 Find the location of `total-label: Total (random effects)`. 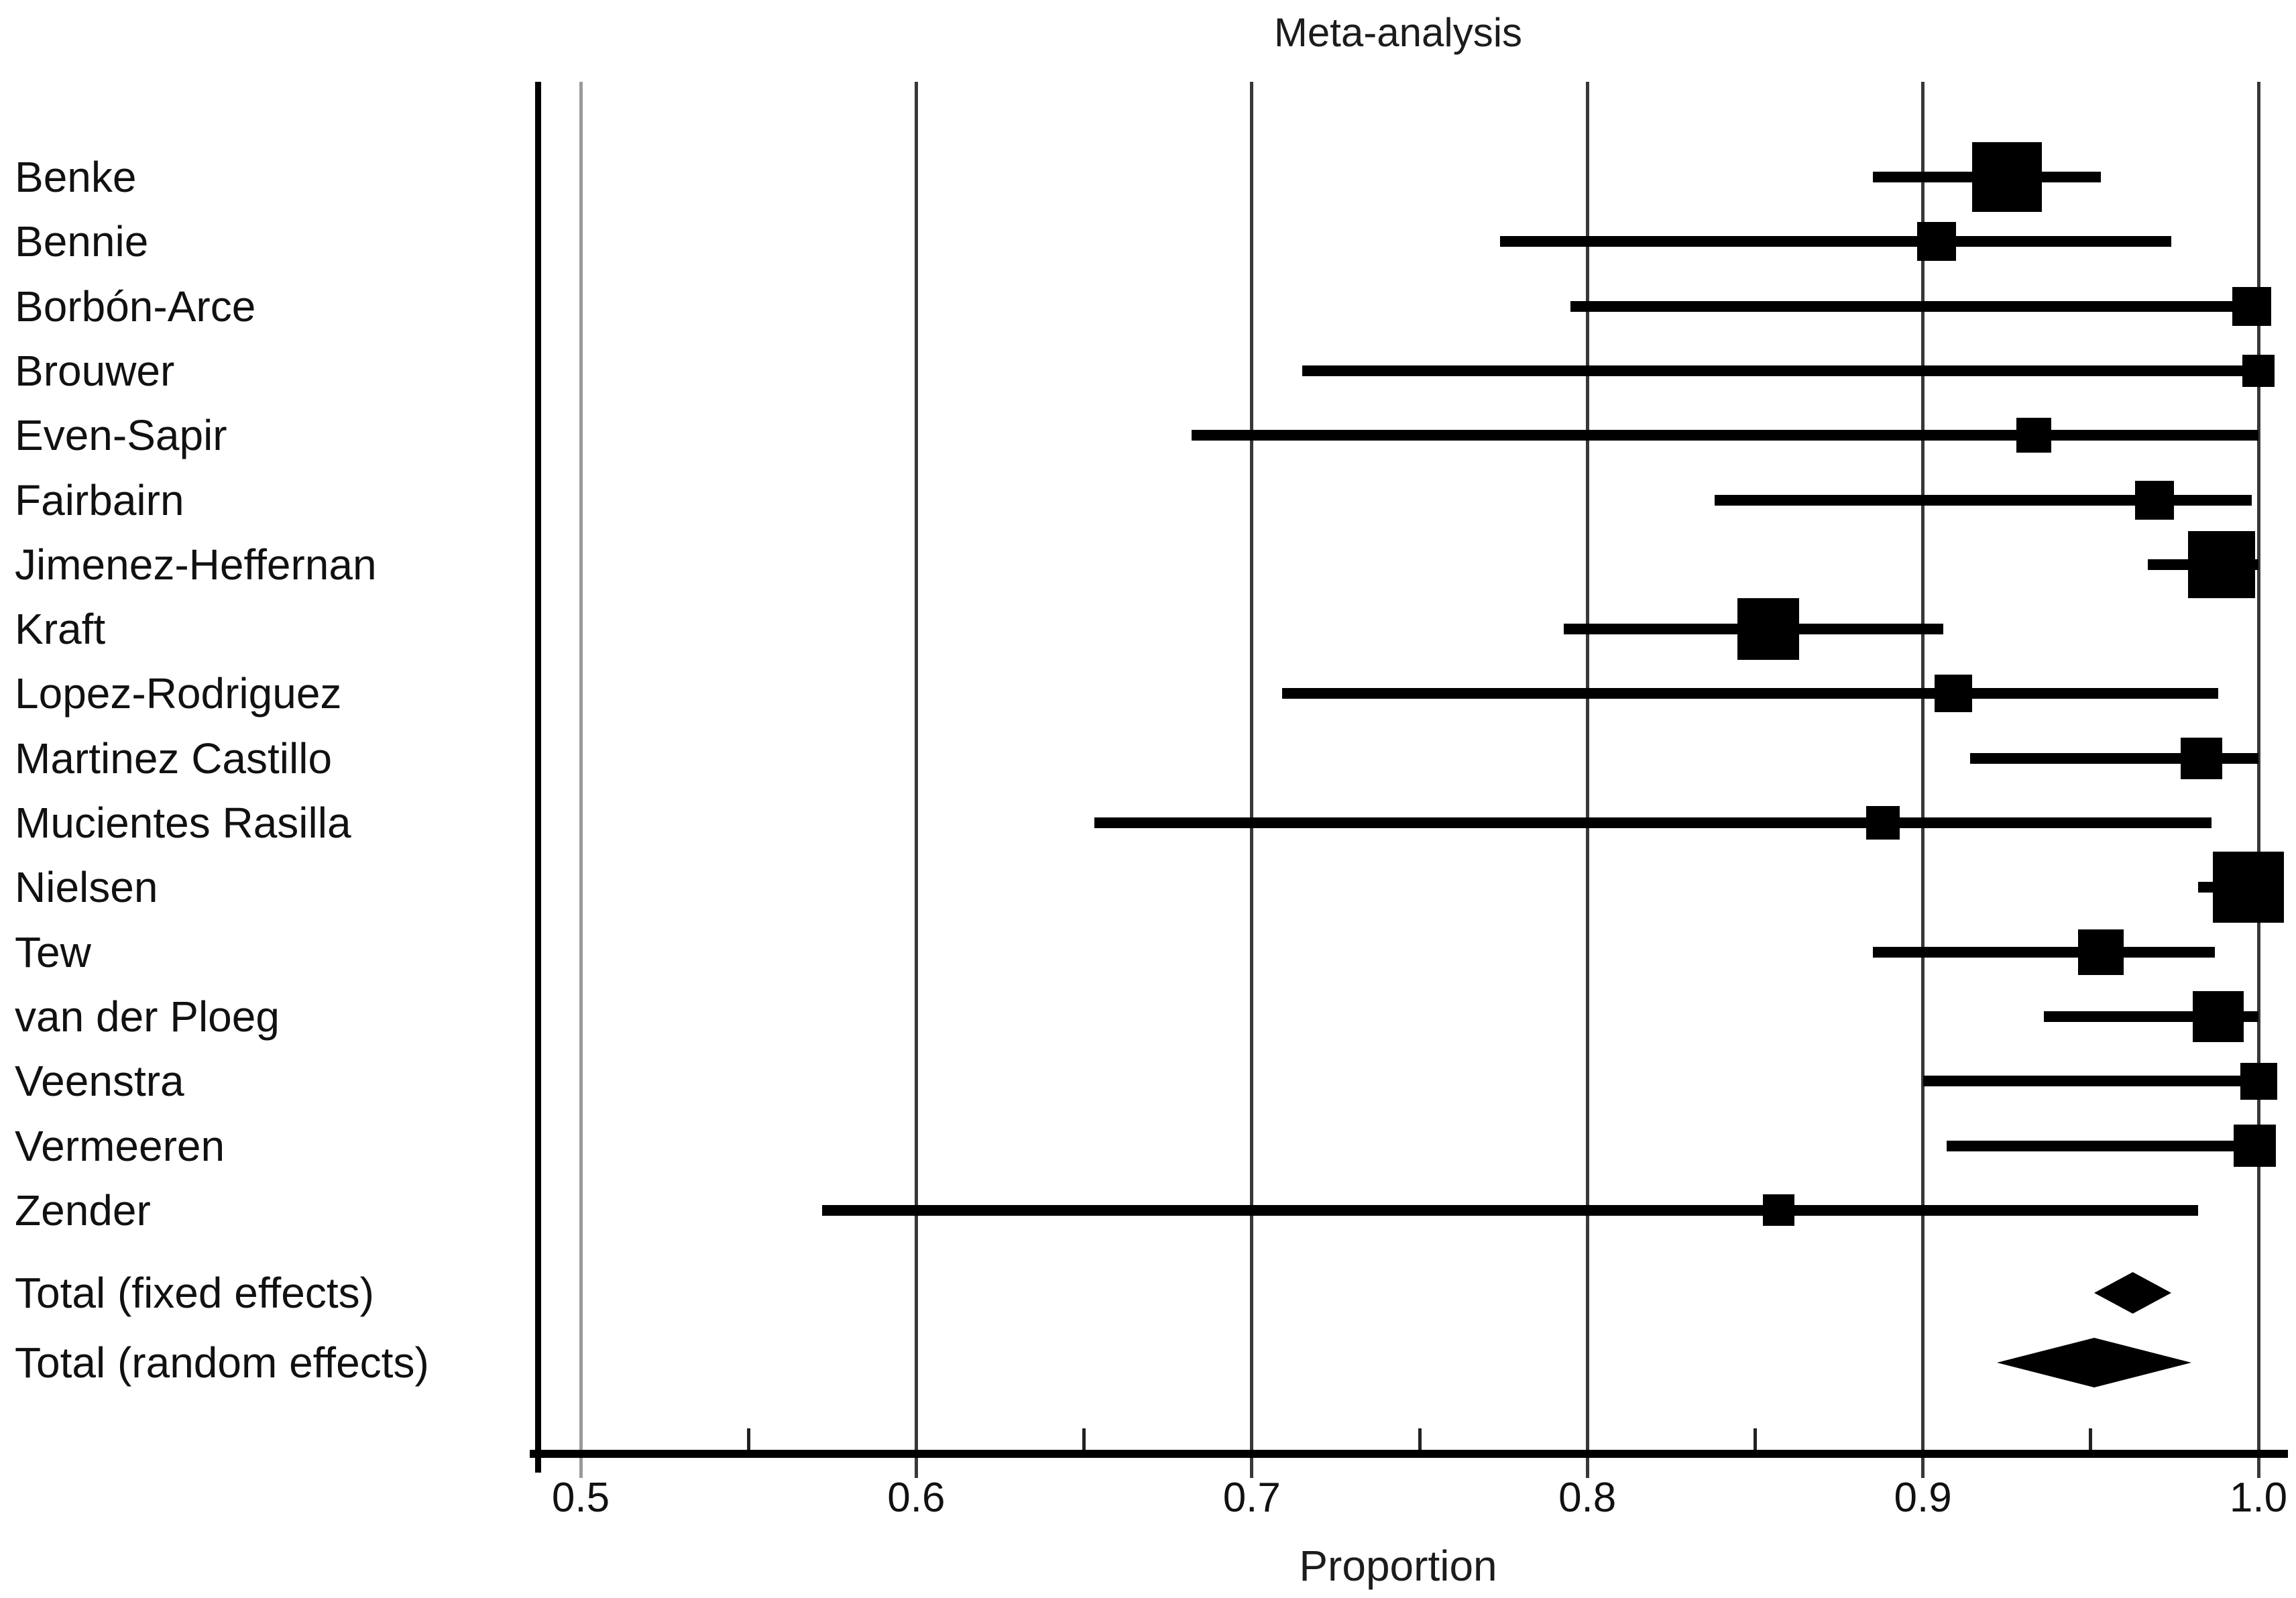

total-label: Total (random effects) is located at coordinates (222, 1362).